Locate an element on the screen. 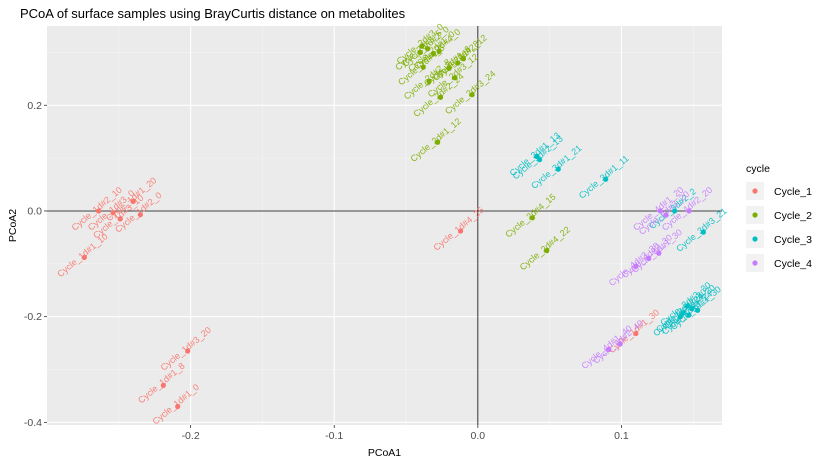 The width and height of the screenshot is (833, 464). legend-label: Cycle_3 is located at coordinates (793, 240).